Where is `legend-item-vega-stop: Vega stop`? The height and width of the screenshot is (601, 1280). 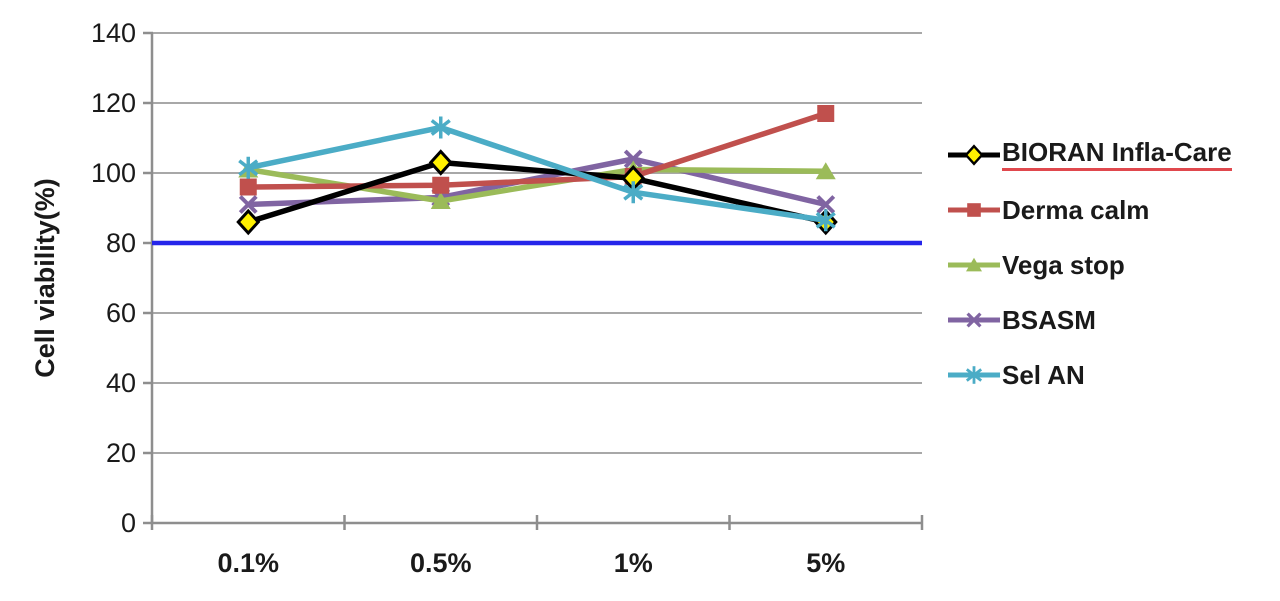
legend-item-vega-stop: Vega stop is located at coordinates (1089, 265).